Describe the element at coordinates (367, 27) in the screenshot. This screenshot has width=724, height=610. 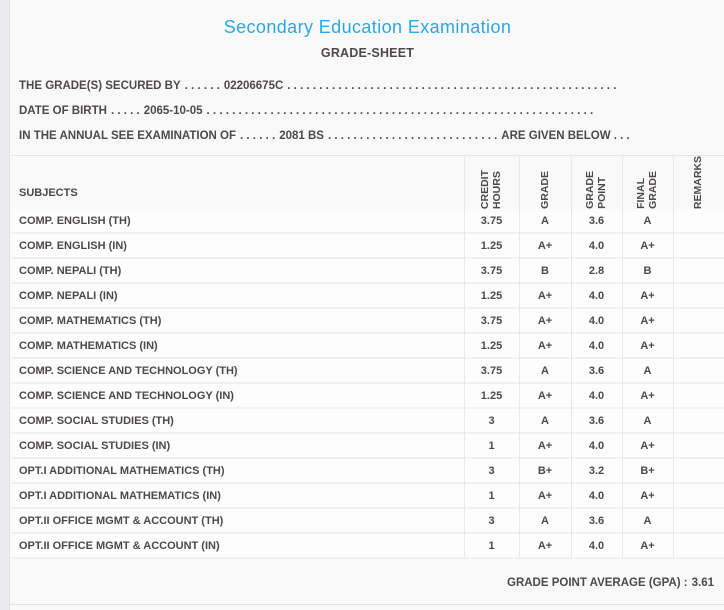
I see `page-title: Secondary Education Examination` at that location.